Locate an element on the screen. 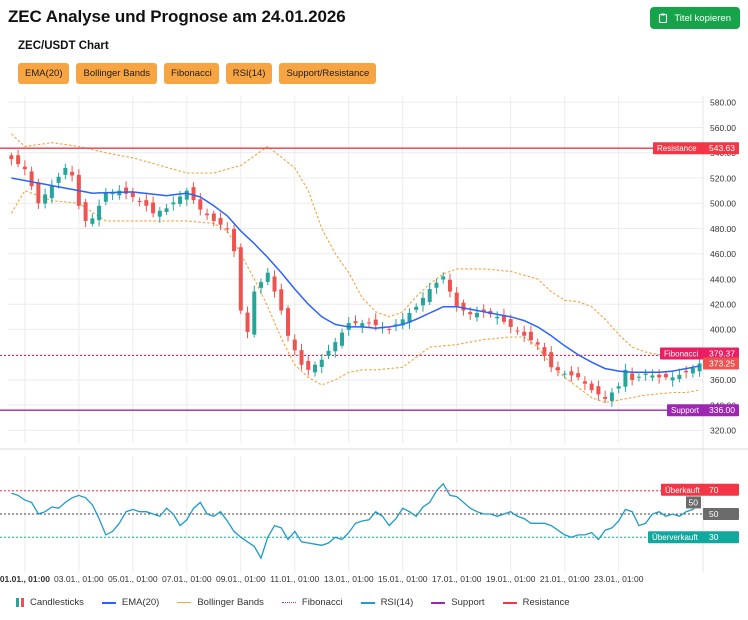 The image size is (748, 620). legend-label: Bollinger Bands is located at coordinates (230, 602).